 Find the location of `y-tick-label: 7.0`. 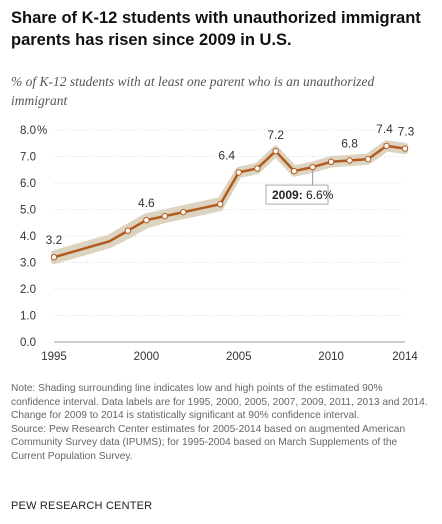

y-tick-label: 7.0 is located at coordinates (28, 158).